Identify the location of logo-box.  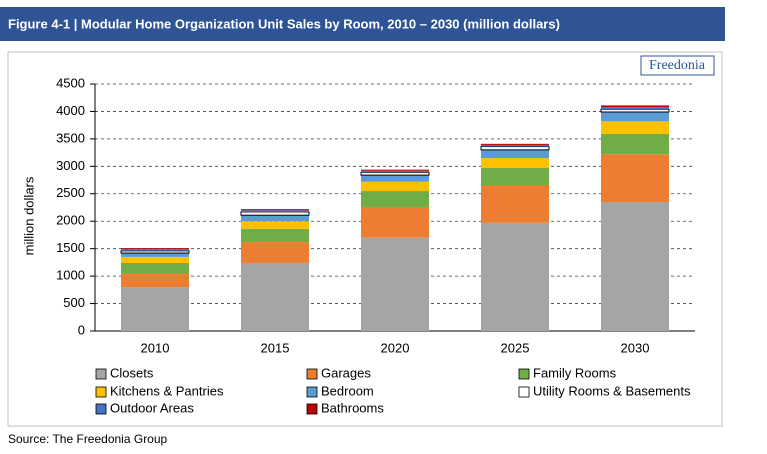
(677, 65).